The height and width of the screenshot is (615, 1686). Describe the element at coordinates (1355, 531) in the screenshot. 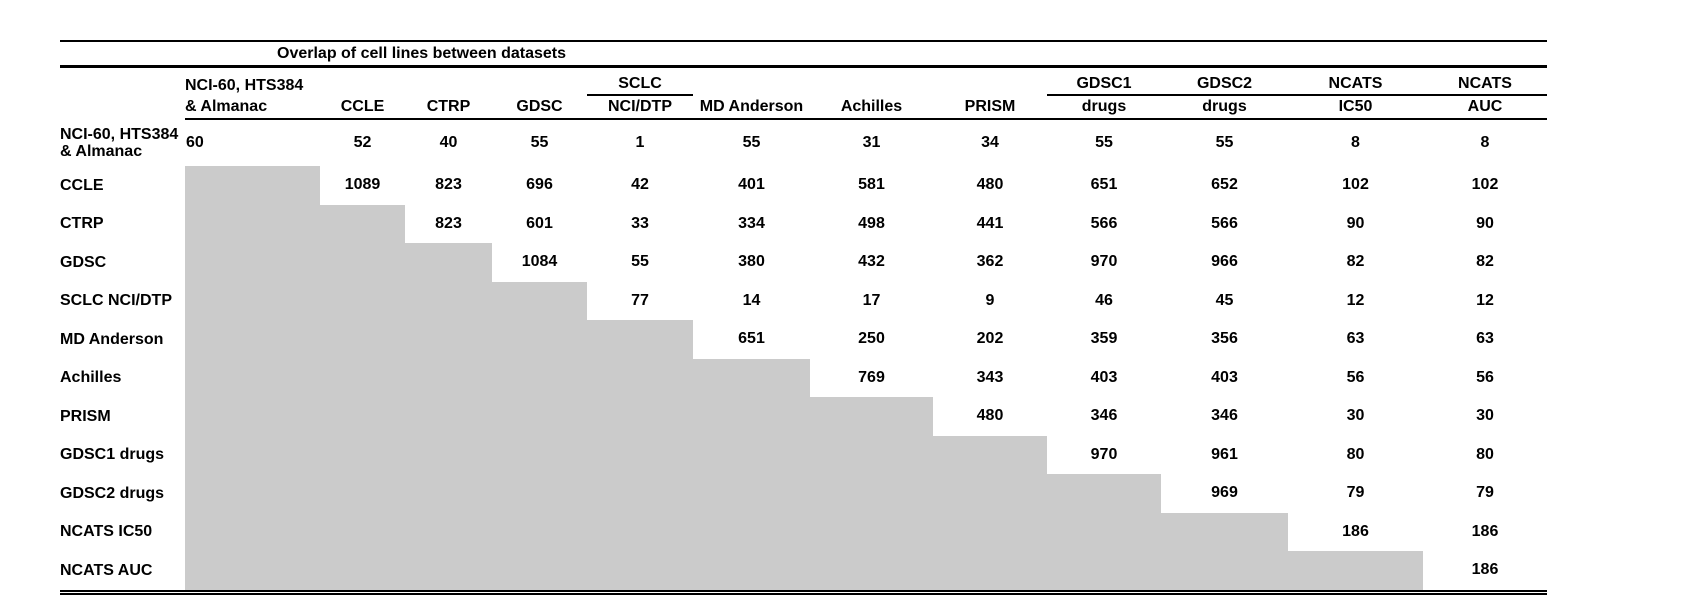

I see `diagonal-value-cell: 186` at that location.